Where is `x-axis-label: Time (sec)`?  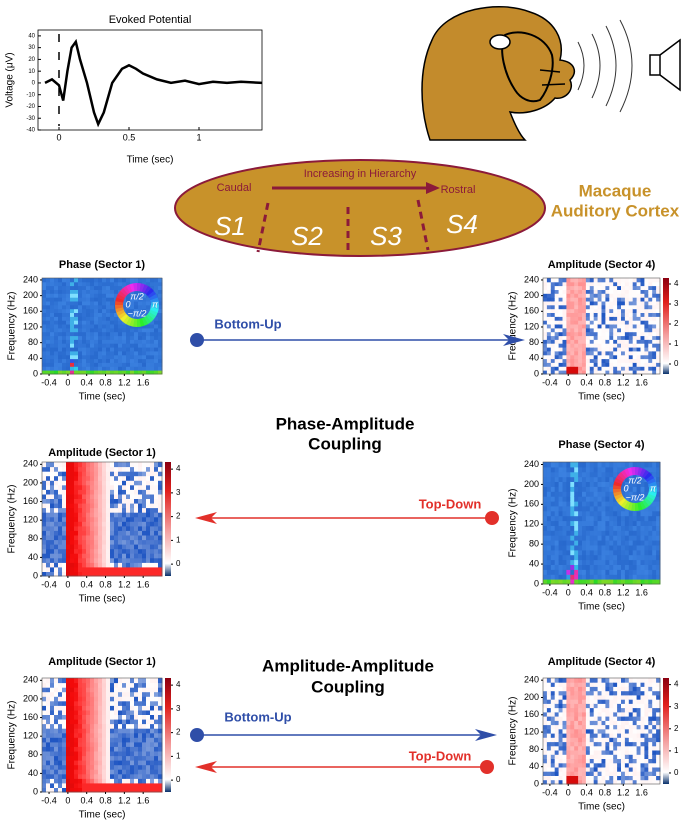 x-axis-label: Time (sec) is located at coordinates (102, 815).